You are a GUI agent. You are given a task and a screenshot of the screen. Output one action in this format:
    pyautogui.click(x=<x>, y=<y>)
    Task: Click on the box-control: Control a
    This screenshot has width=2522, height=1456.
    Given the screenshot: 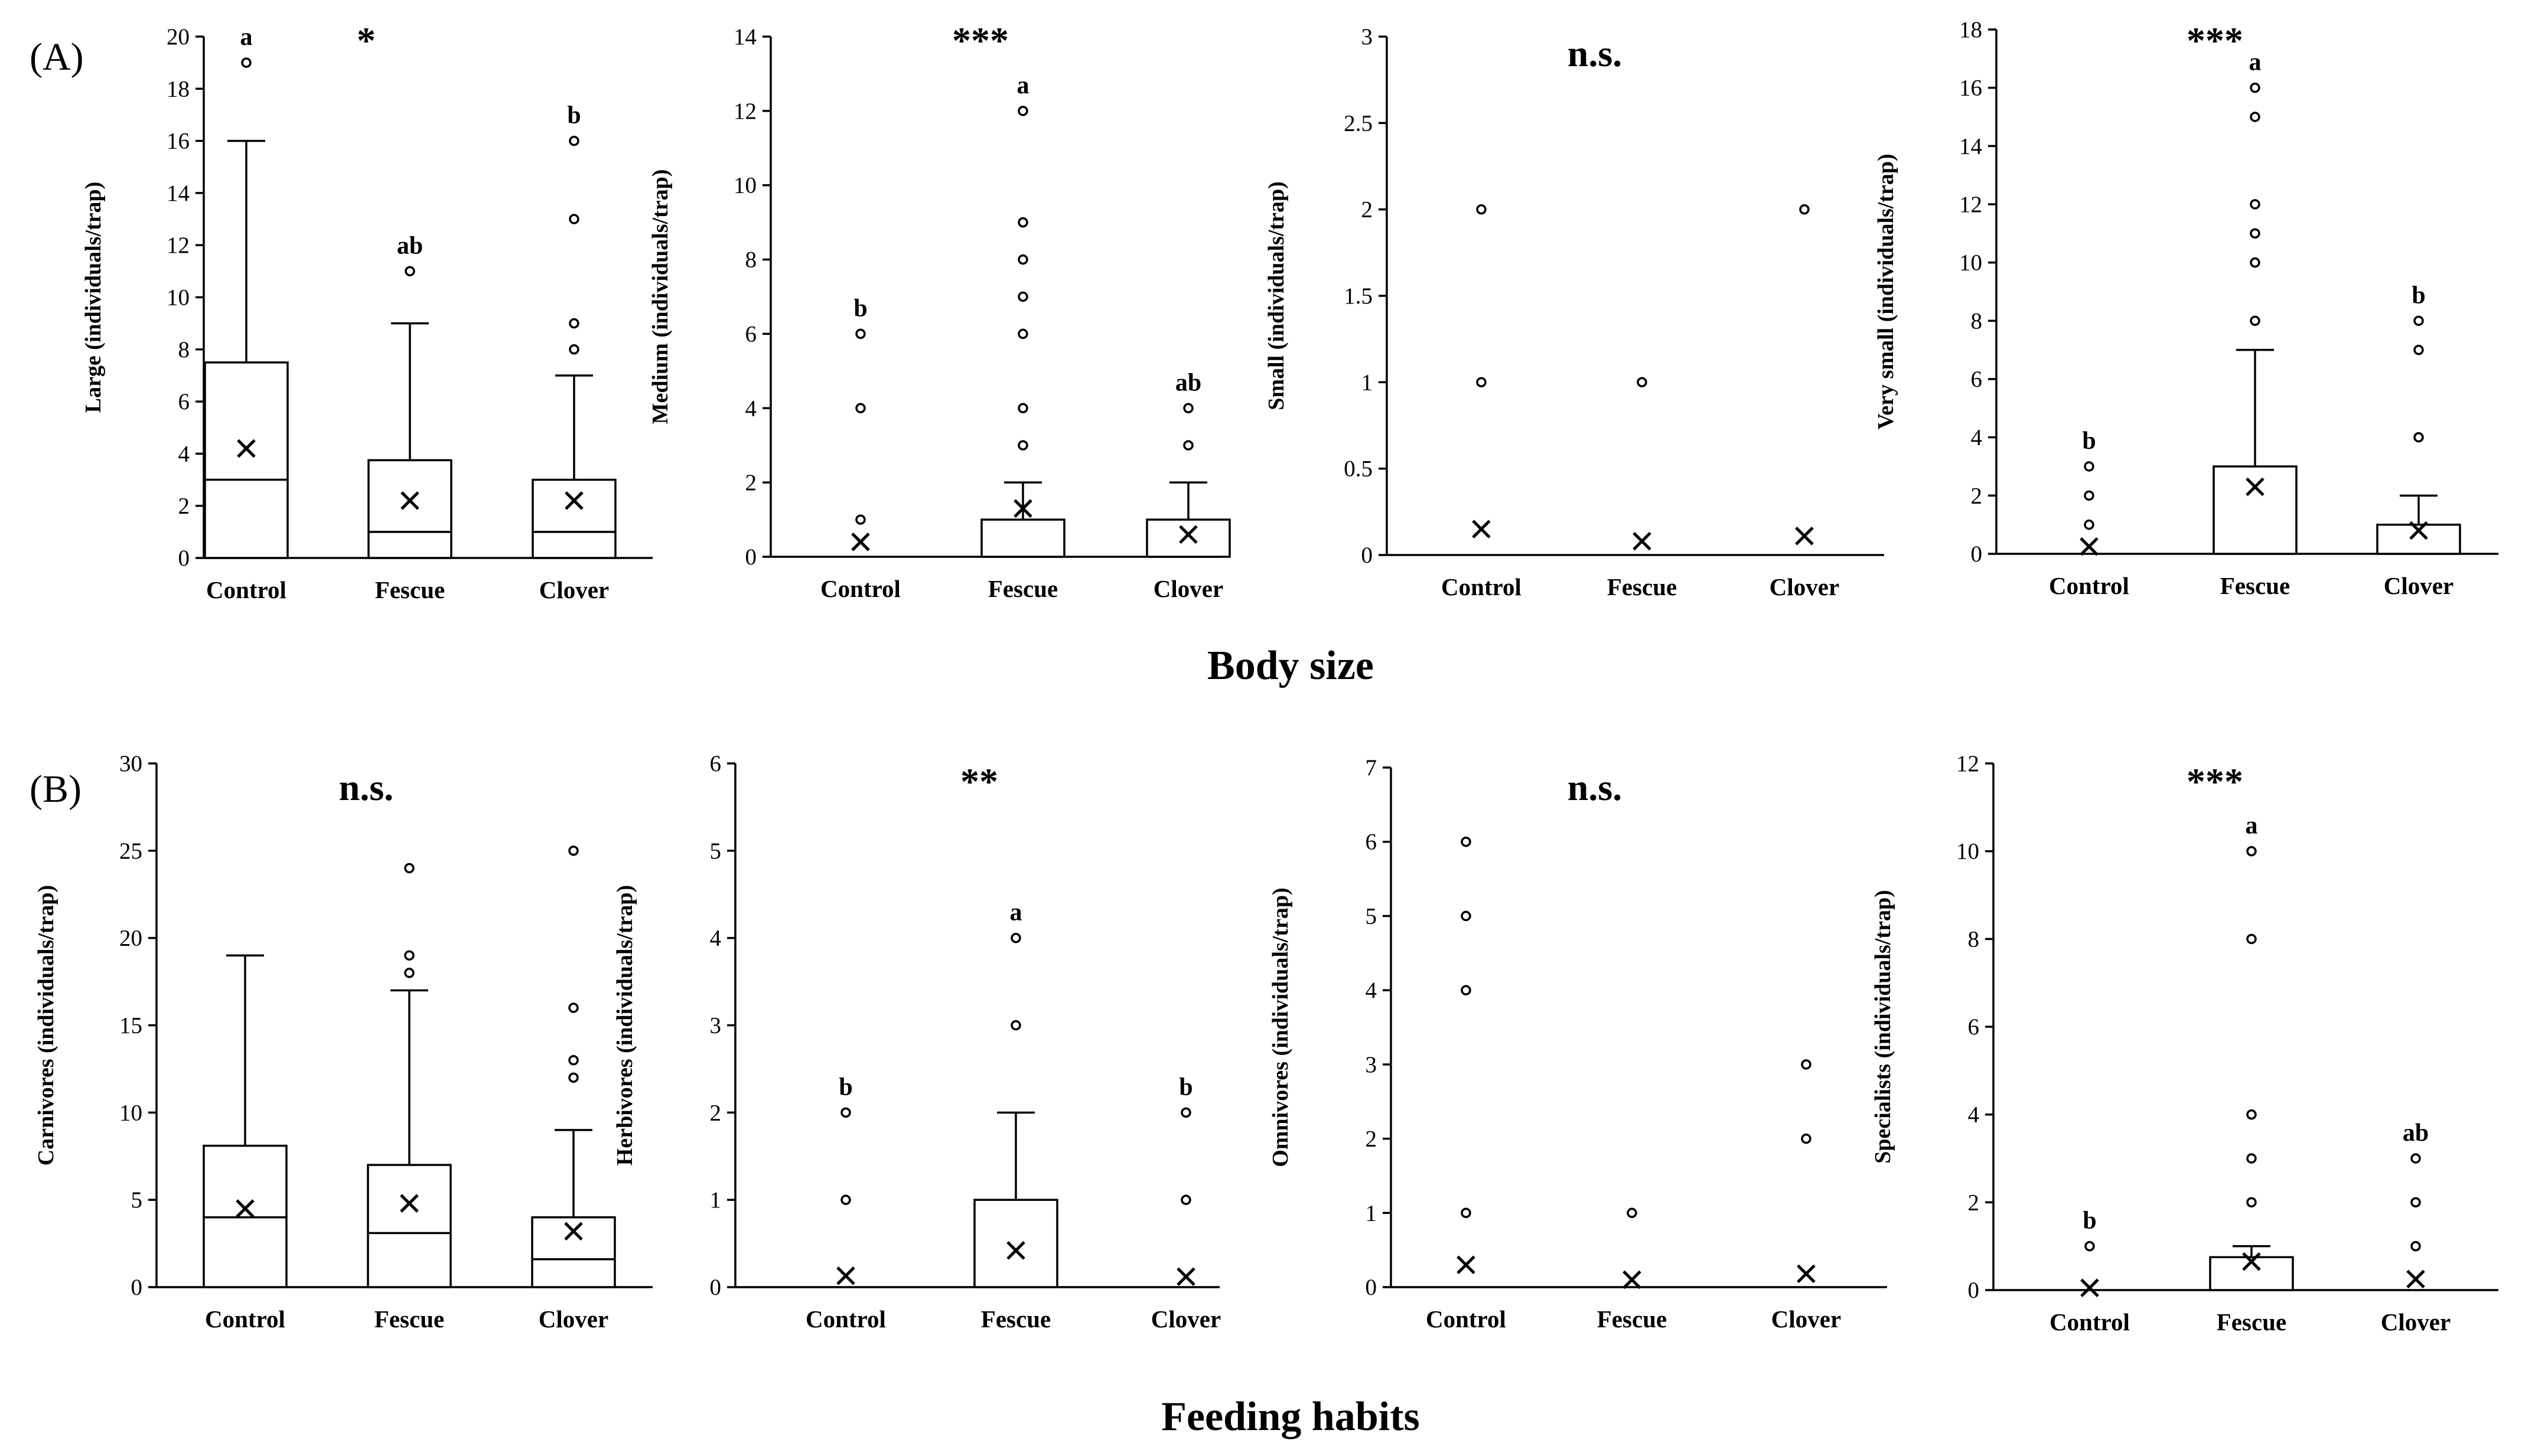 What is the action you would take?
    pyautogui.click(x=246, y=313)
    